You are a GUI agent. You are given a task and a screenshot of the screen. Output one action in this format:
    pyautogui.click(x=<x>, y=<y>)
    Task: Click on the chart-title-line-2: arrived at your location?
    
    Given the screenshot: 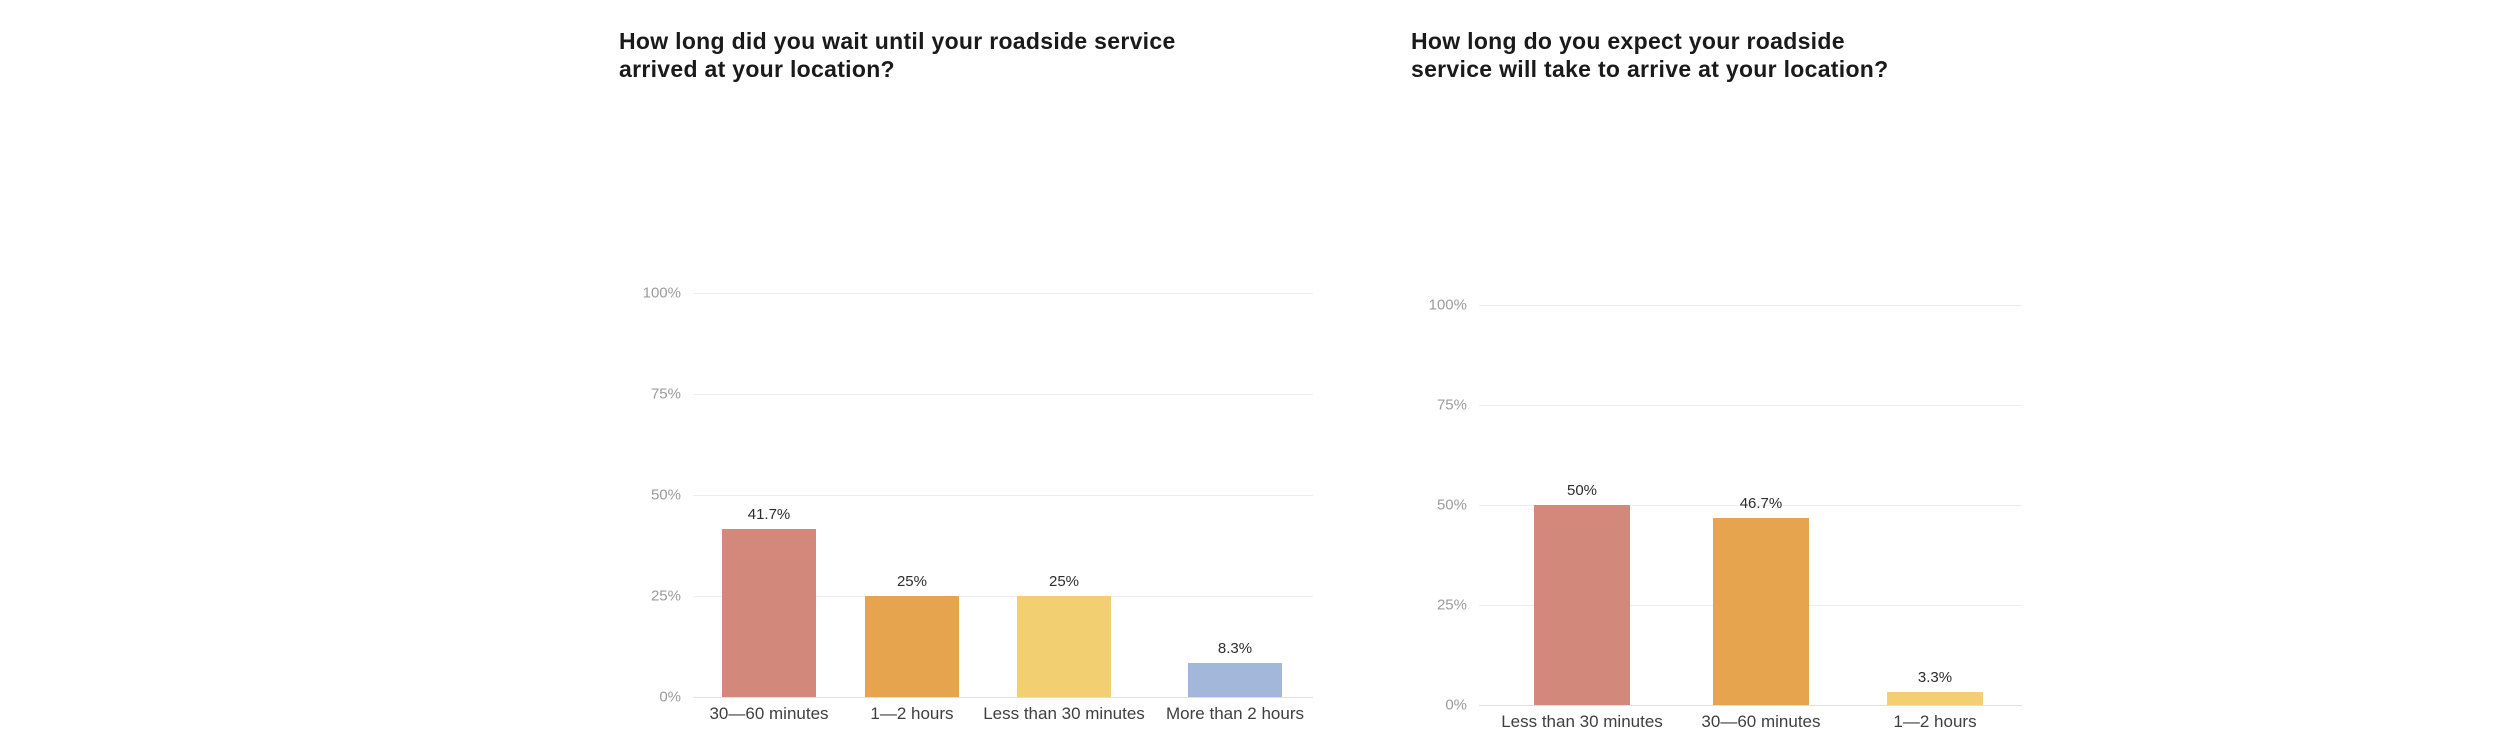 What is the action you would take?
    pyautogui.click(x=757, y=69)
    